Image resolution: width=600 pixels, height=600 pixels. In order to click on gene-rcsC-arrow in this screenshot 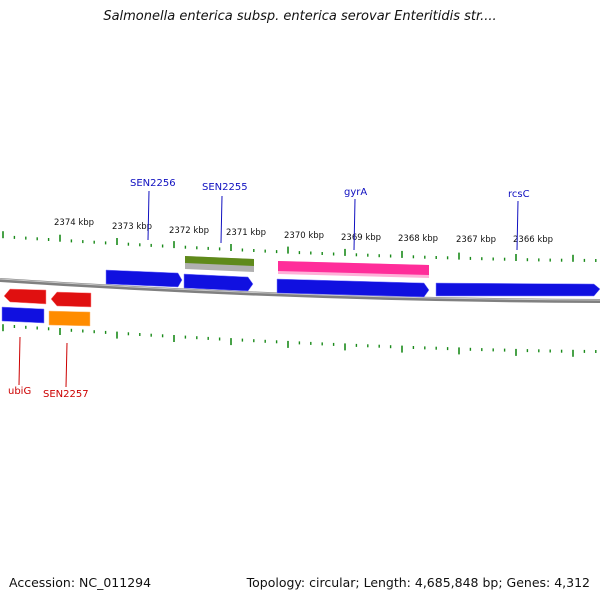, I will do `click(517, 289)`.